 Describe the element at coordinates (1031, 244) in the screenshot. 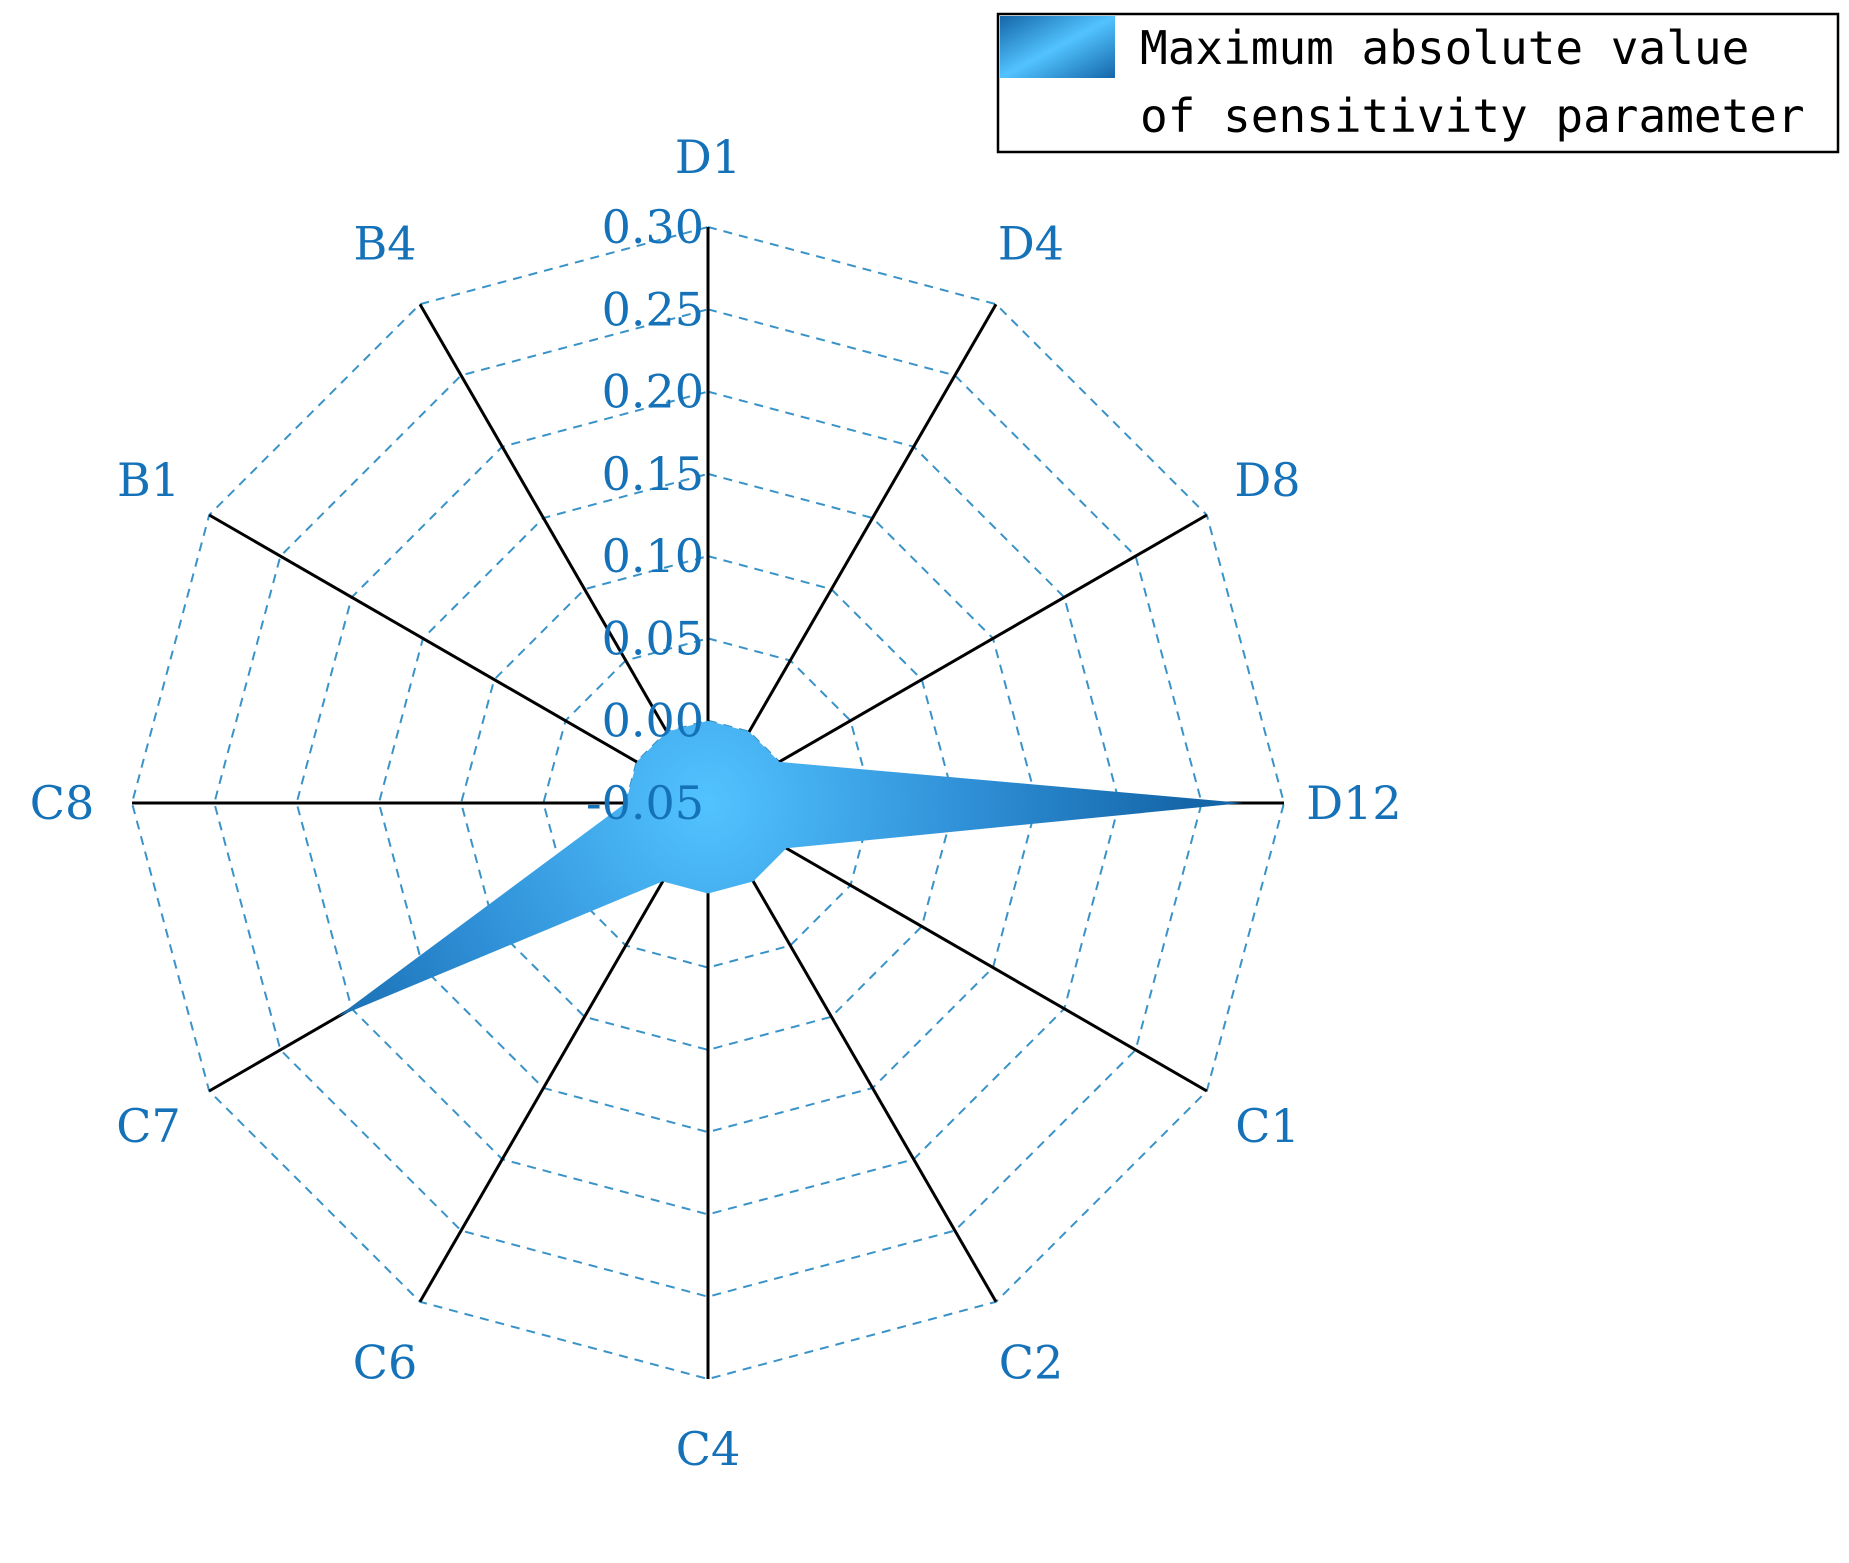

I see `category-label-d4: D4` at that location.